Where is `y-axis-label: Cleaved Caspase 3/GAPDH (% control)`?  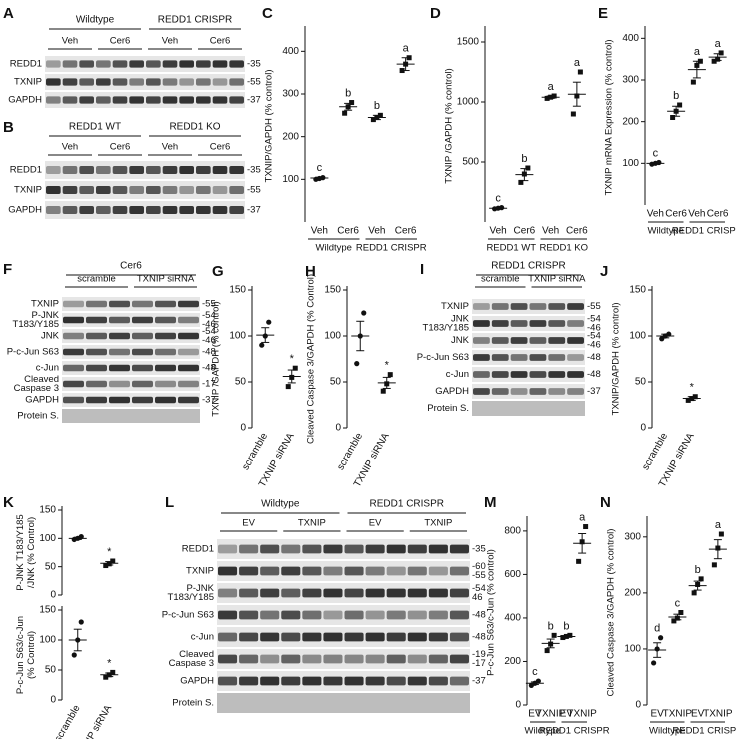
y-axis-label: Cleaved Caspase 3/GAPDH (% control) is located at coordinates (611, 613).